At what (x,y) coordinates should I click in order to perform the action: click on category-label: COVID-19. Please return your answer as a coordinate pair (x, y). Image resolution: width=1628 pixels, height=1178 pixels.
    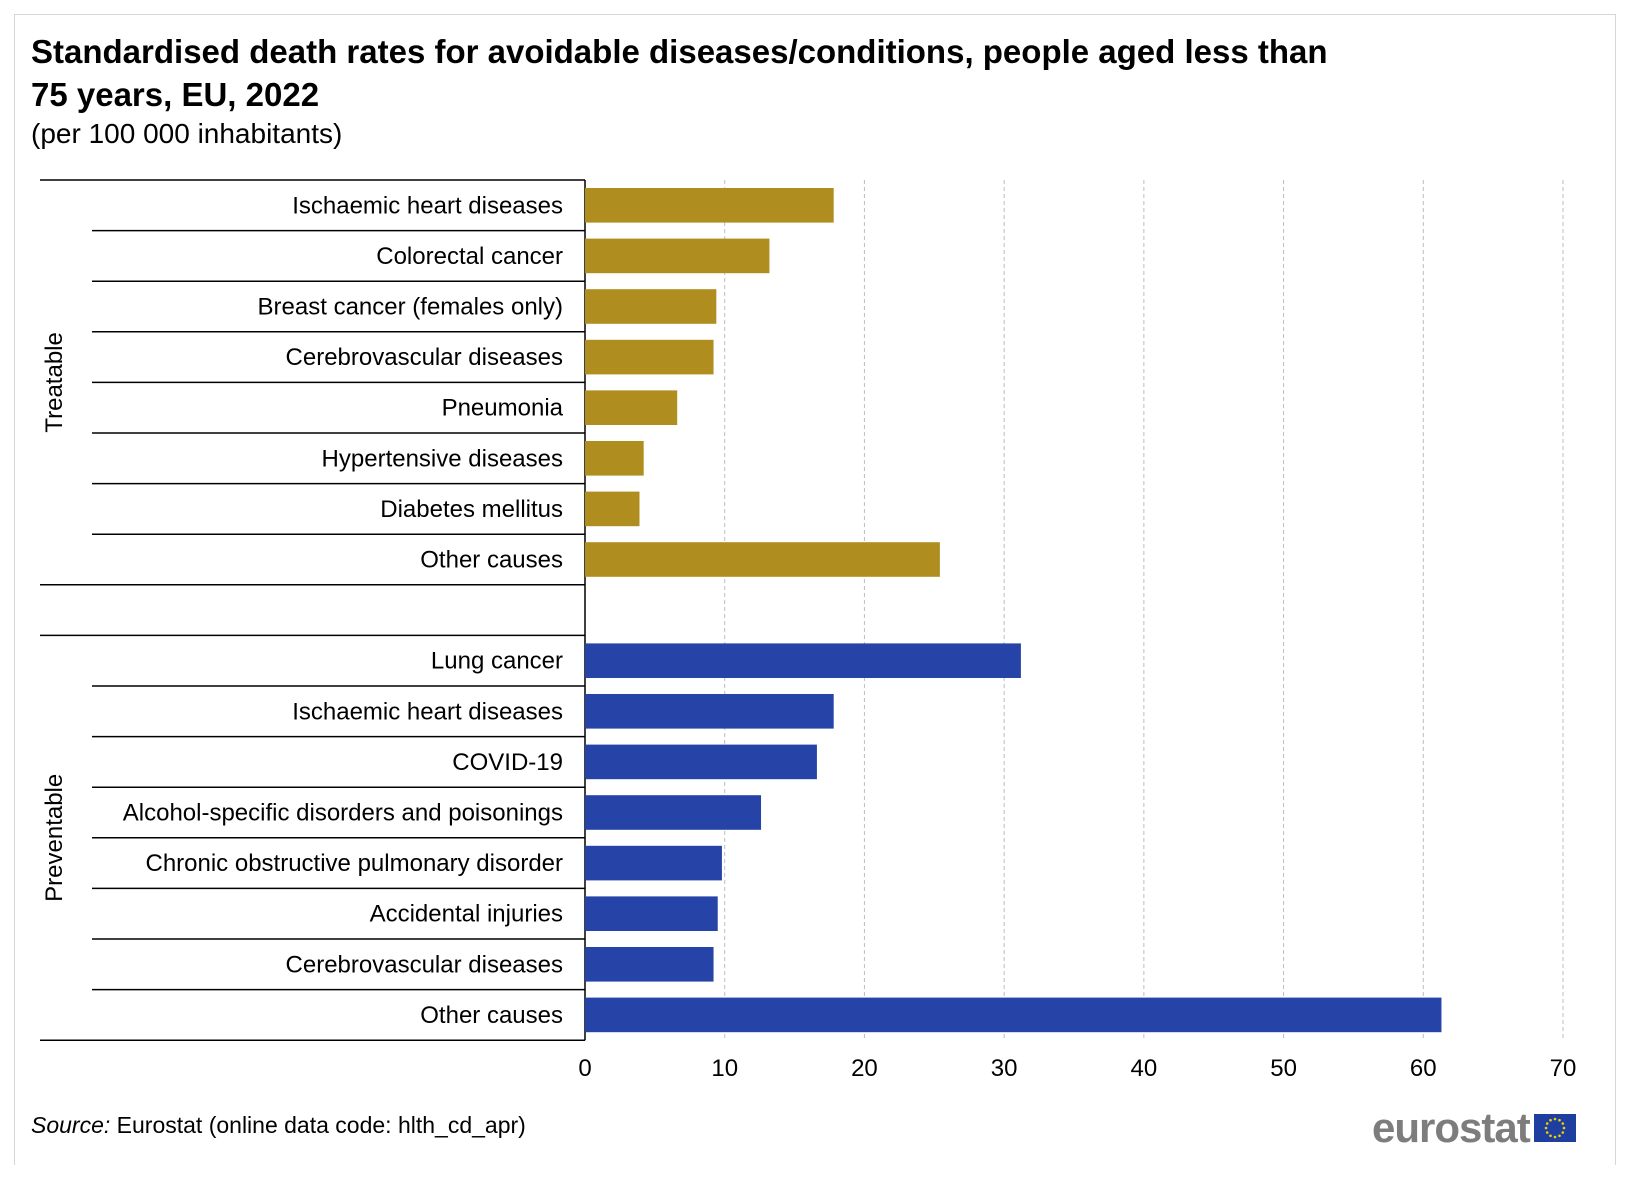
    Looking at the image, I should click on (507, 762).